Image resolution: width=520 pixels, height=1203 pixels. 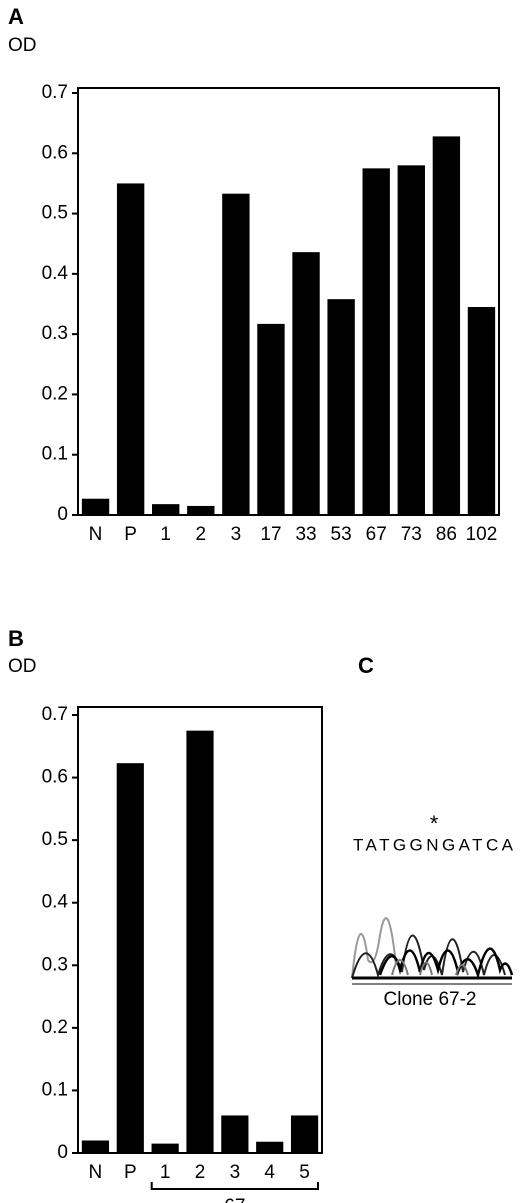 What do you see at coordinates (16, 16) in the screenshot?
I see `panel-label: A` at bounding box center [16, 16].